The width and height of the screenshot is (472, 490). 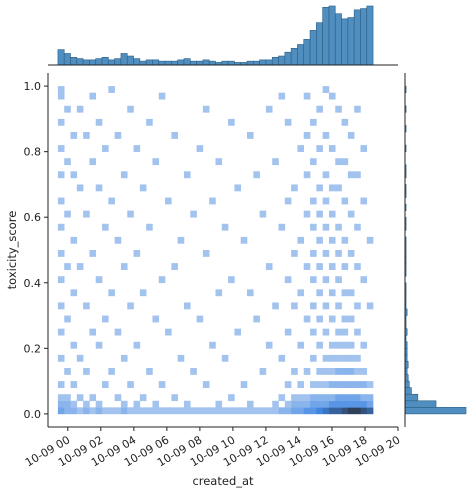 What do you see at coordinates (223, 481) in the screenshot?
I see `x-axis-label: created_at` at bounding box center [223, 481].